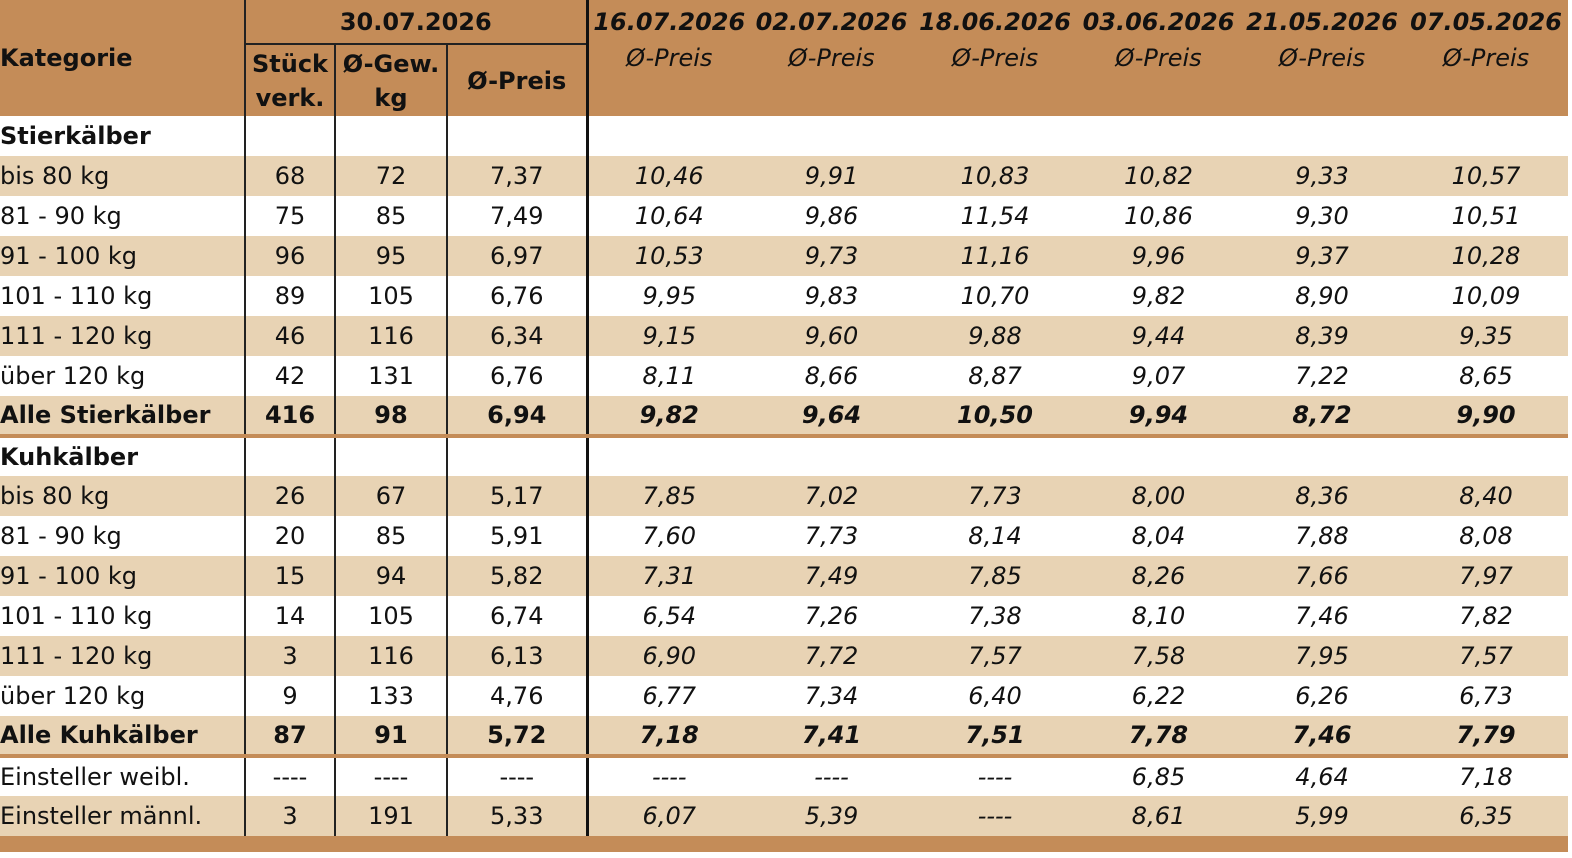 Image resolution: width=1572 pixels, height=858 pixels. Describe the element at coordinates (995, 816) in the screenshot. I see `history-preis-cell: ----` at that location.